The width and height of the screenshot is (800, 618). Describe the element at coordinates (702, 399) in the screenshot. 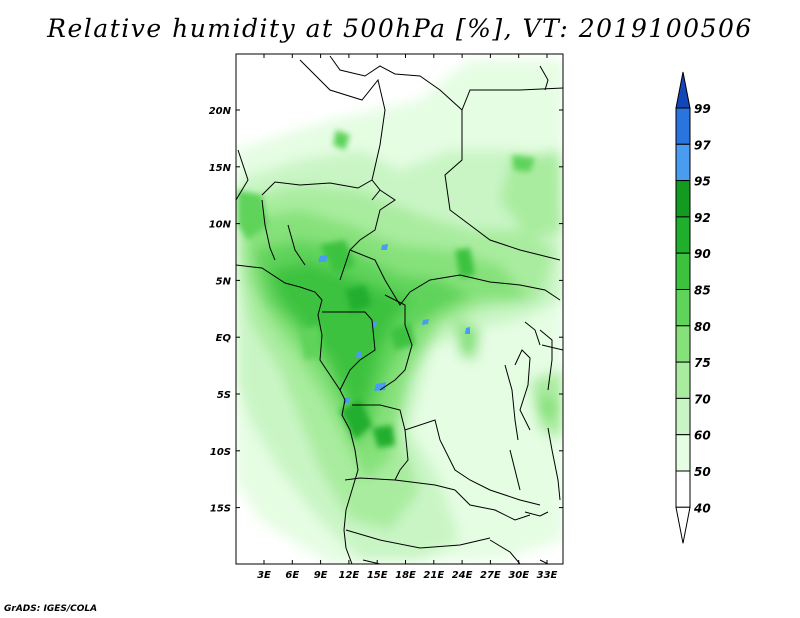

I see `colorbar-label: 70` at that location.